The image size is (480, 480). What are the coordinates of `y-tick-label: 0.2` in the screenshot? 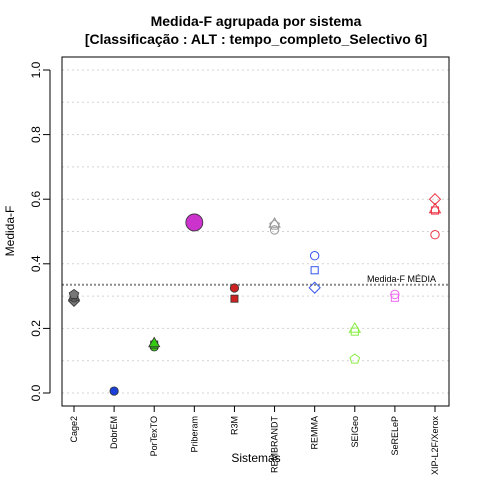 It's located at (36, 328).